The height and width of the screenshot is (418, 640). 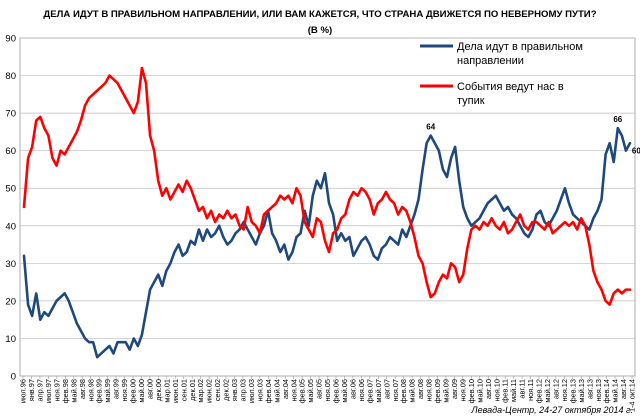 I want to click on x-tick-label: ноя.10, so click(x=496, y=390).